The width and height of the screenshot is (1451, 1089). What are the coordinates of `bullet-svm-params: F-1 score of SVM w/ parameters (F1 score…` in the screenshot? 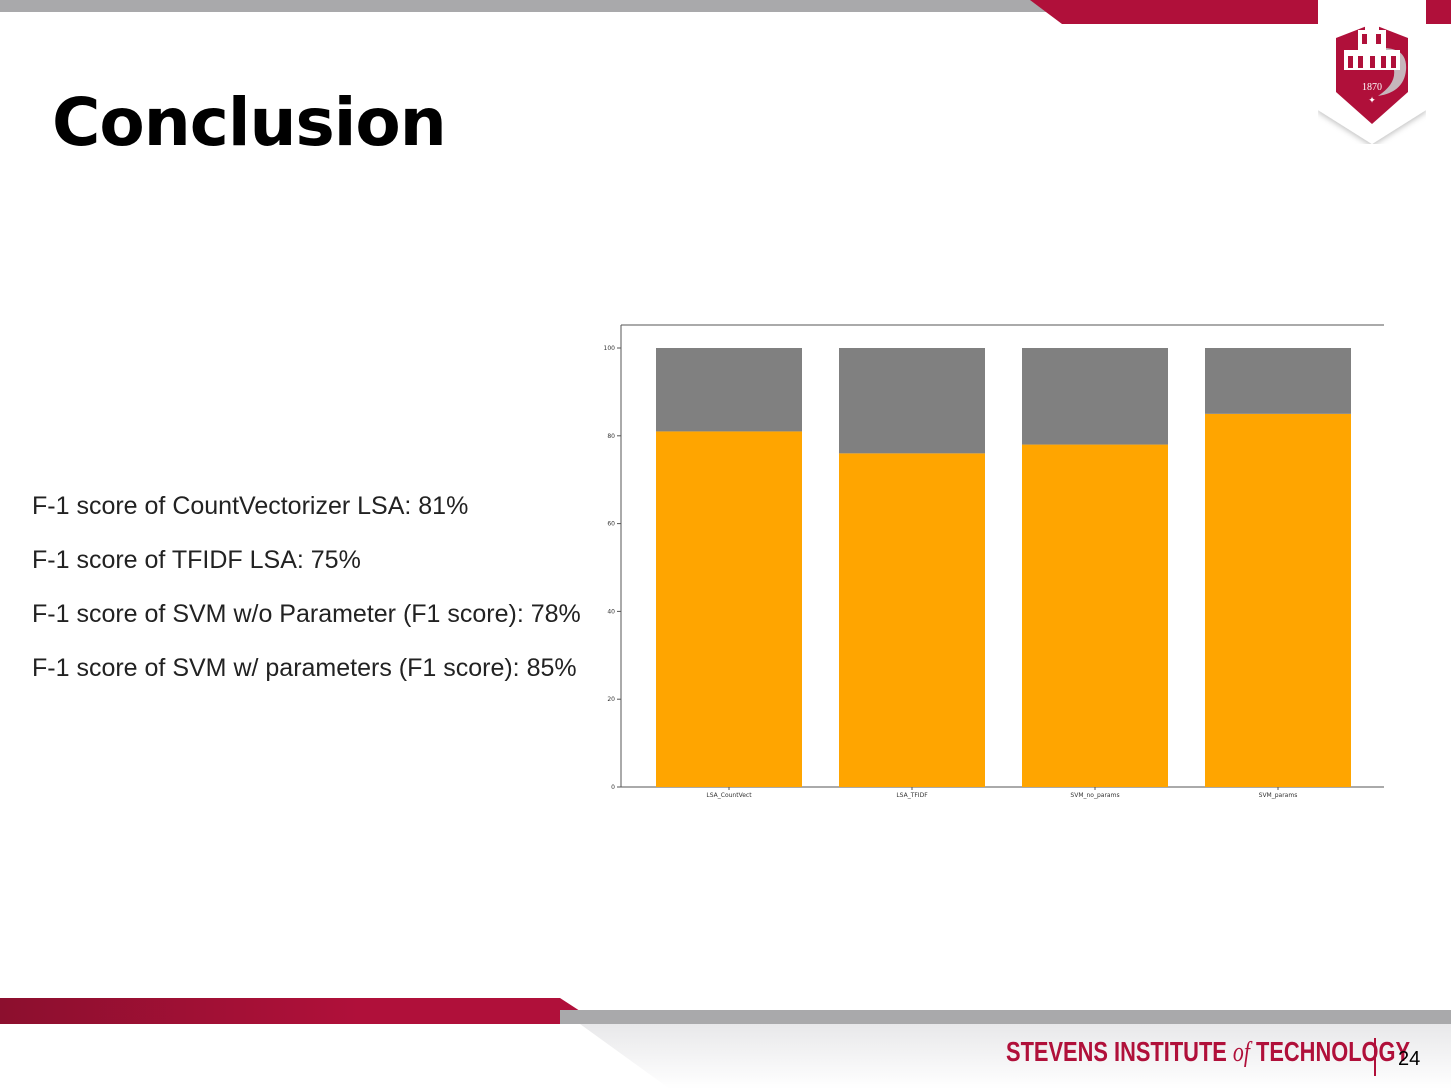 It's located at (304, 668).